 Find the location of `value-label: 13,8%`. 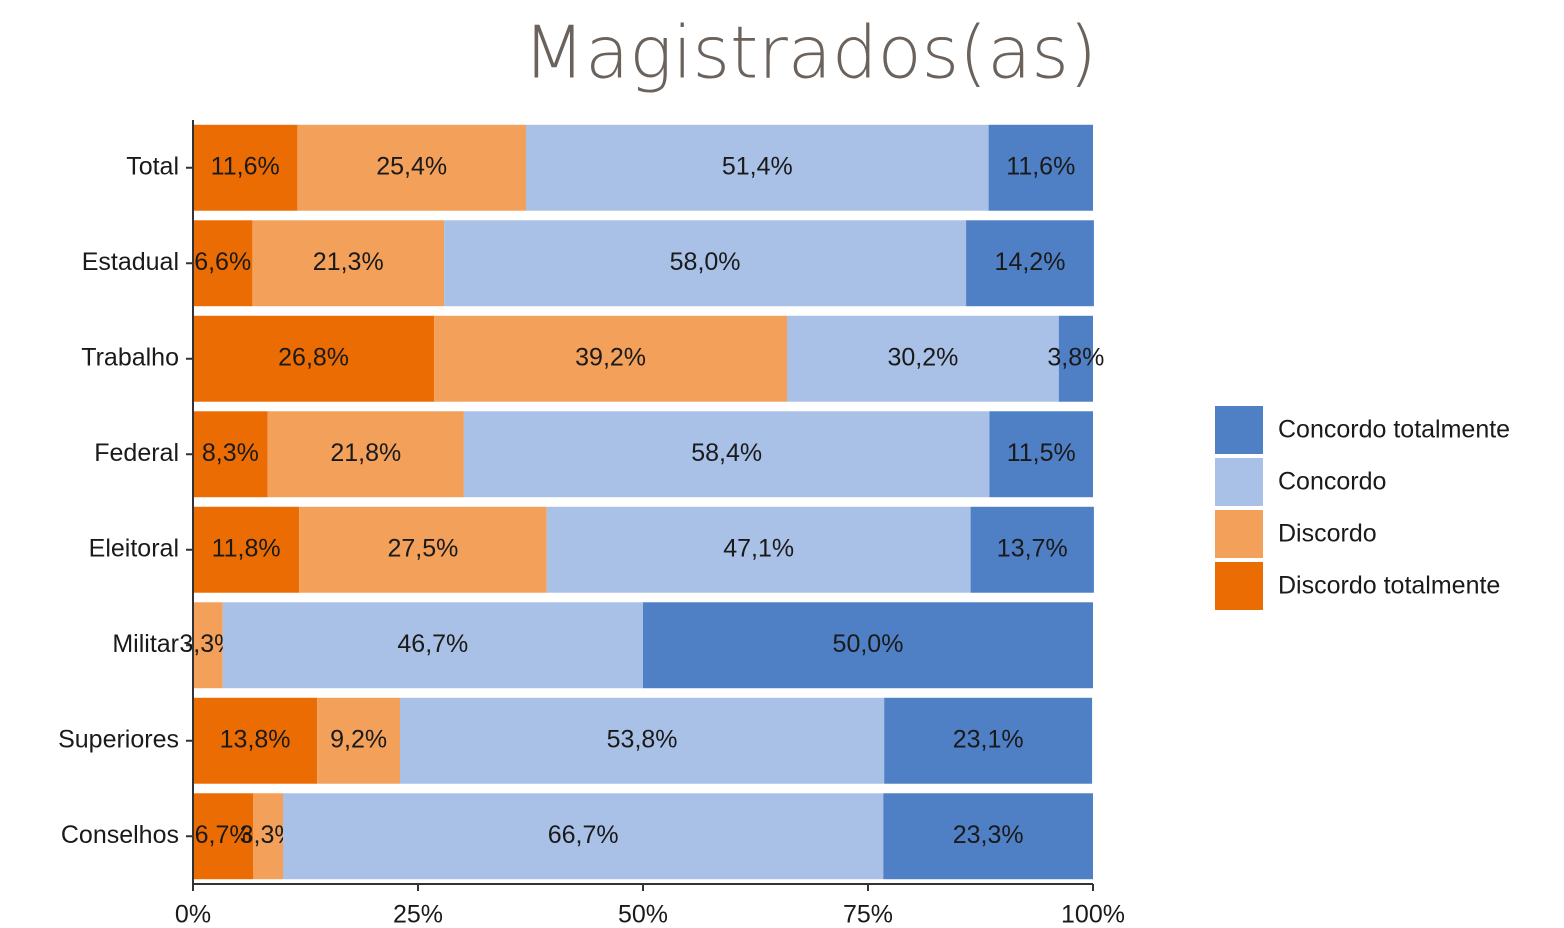

value-label: 13,8% is located at coordinates (255, 739).